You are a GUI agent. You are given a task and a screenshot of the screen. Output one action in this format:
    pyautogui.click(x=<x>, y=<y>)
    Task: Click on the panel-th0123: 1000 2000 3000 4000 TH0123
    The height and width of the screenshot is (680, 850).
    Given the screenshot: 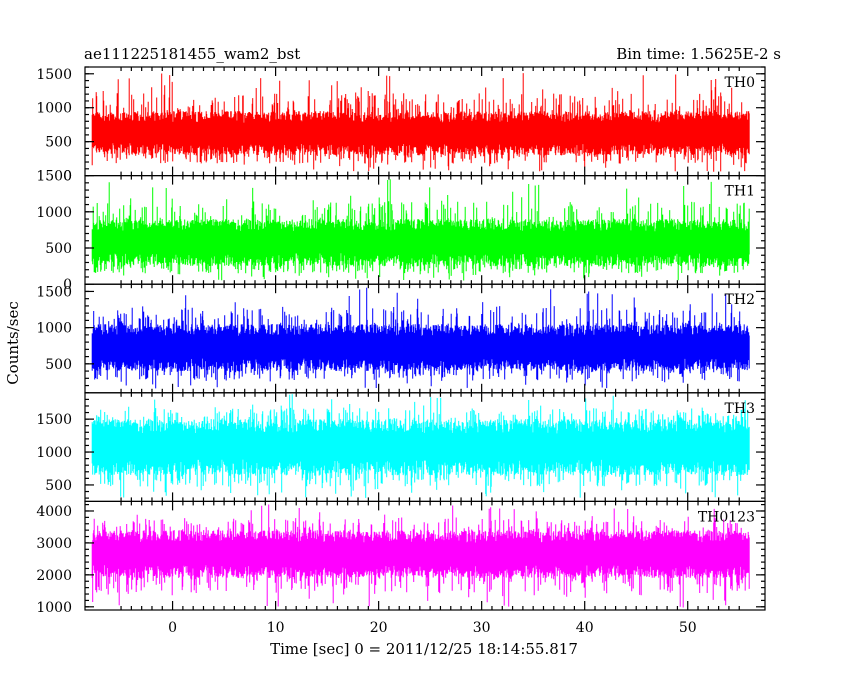 What is the action you would take?
    pyautogui.click(x=401, y=558)
    